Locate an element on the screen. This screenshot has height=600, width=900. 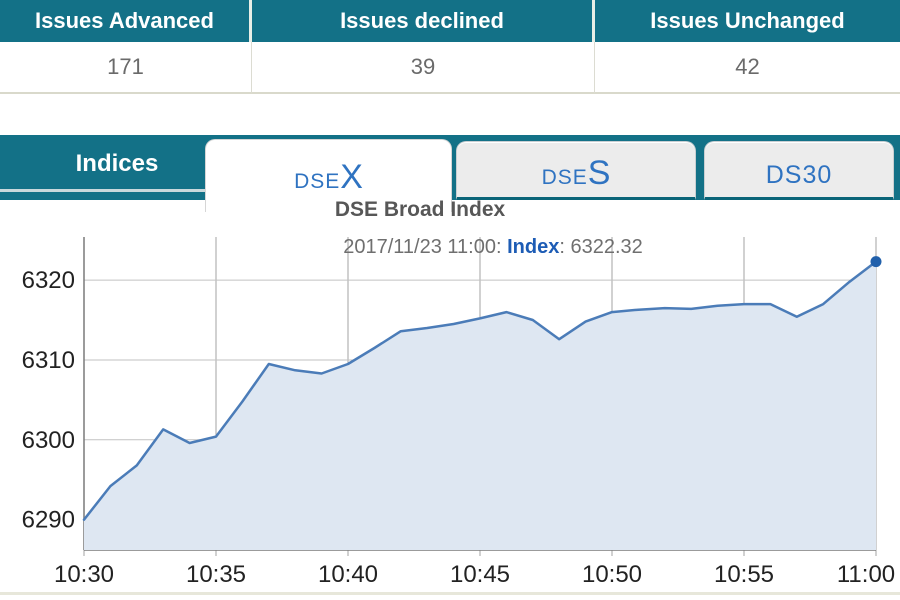
svg-text: 6300 is located at coordinates (48, 440).